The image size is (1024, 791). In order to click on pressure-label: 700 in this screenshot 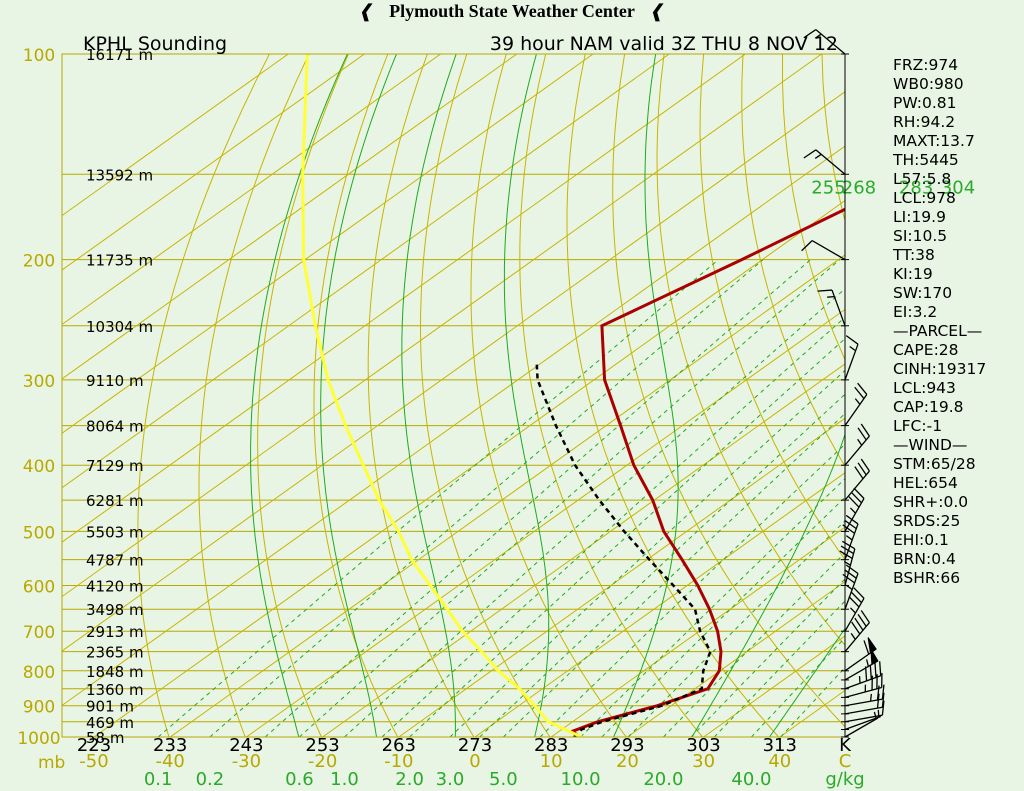, I will do `click(39, 633)`.